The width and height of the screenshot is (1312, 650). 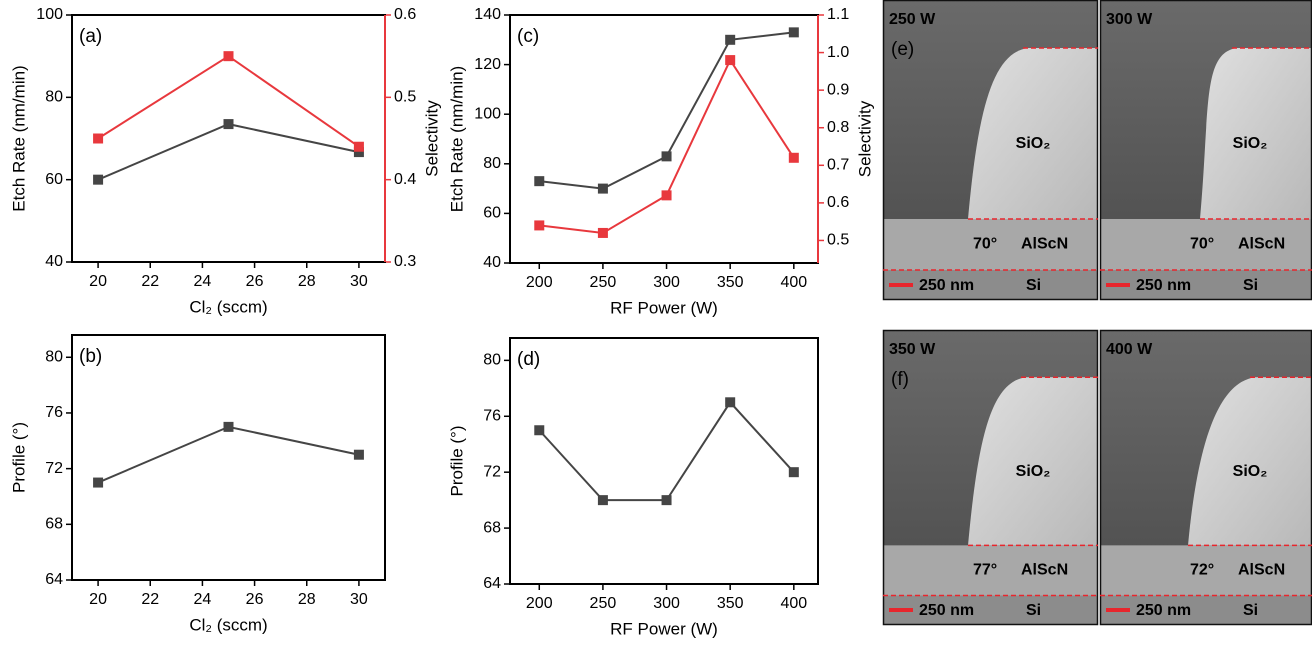 I want to click on sem-image: 250 W (e) SiO₂ 70° AlScN 250 nm Si, so click(x=990, y=150).